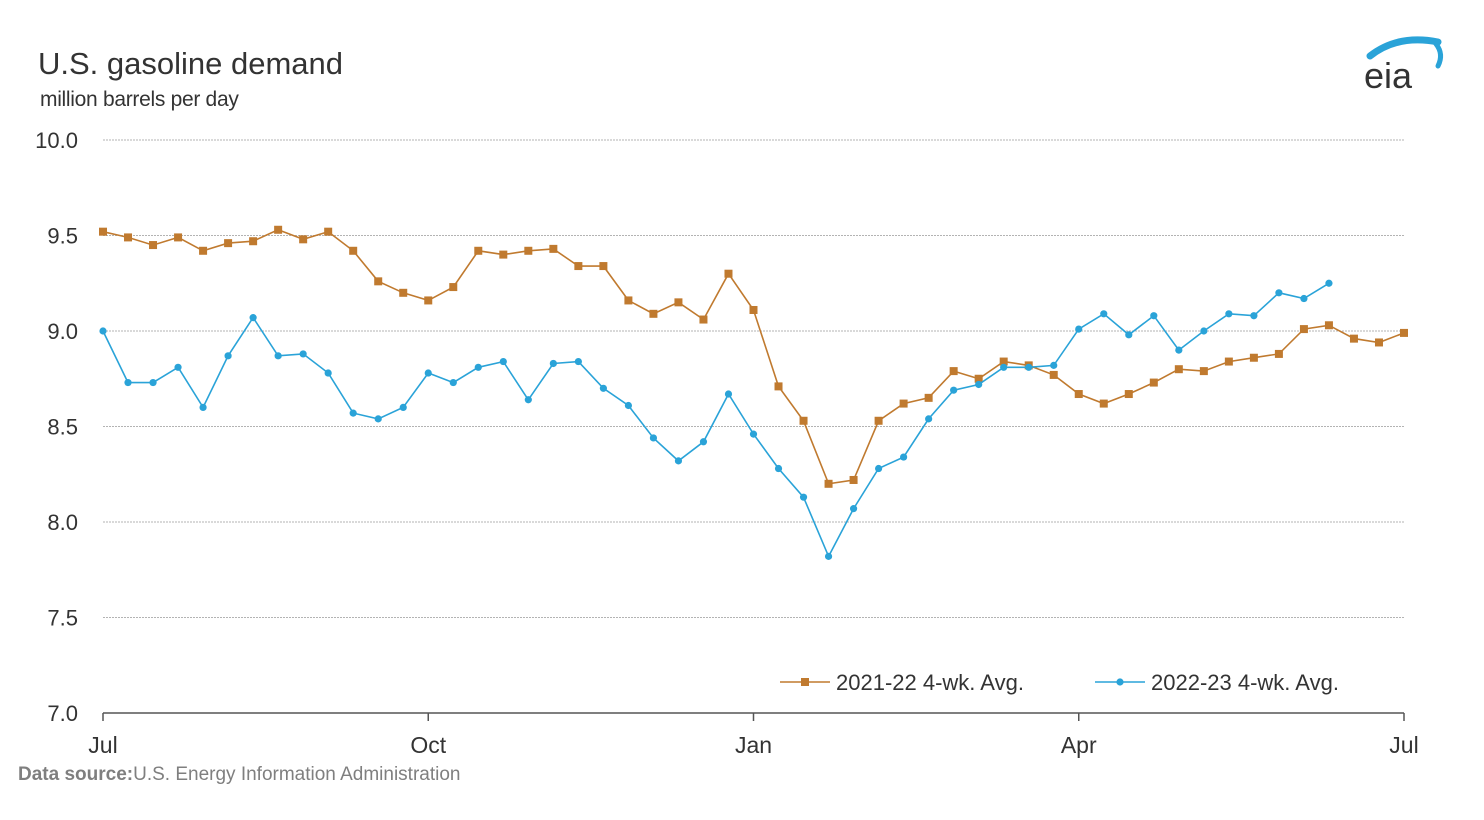  Describe the element at coordinates (76, 774) in the screenshot. I see `data-source-label: Data source:` at that location.